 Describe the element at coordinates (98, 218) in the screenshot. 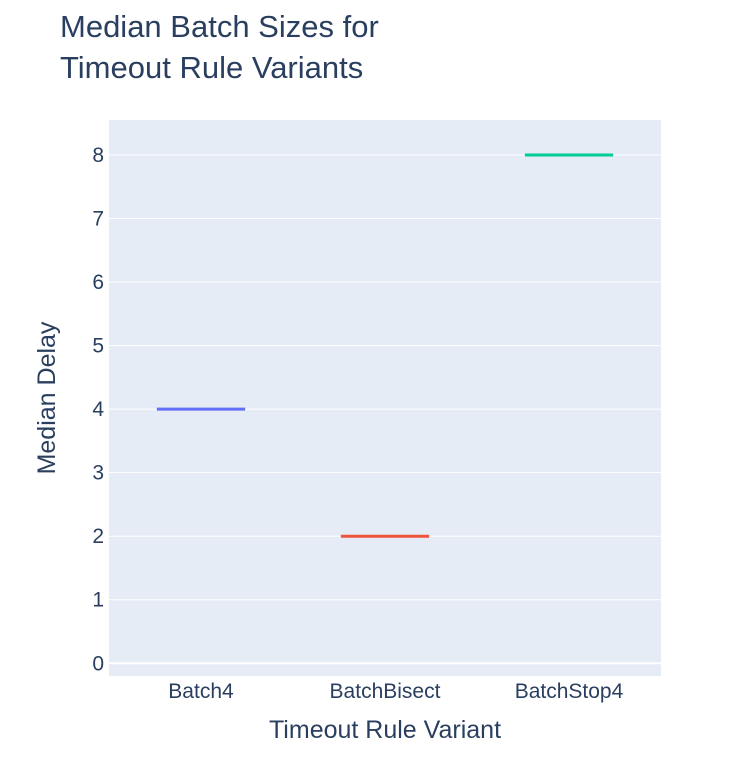

I see `y-tick-label: 7` at that location.